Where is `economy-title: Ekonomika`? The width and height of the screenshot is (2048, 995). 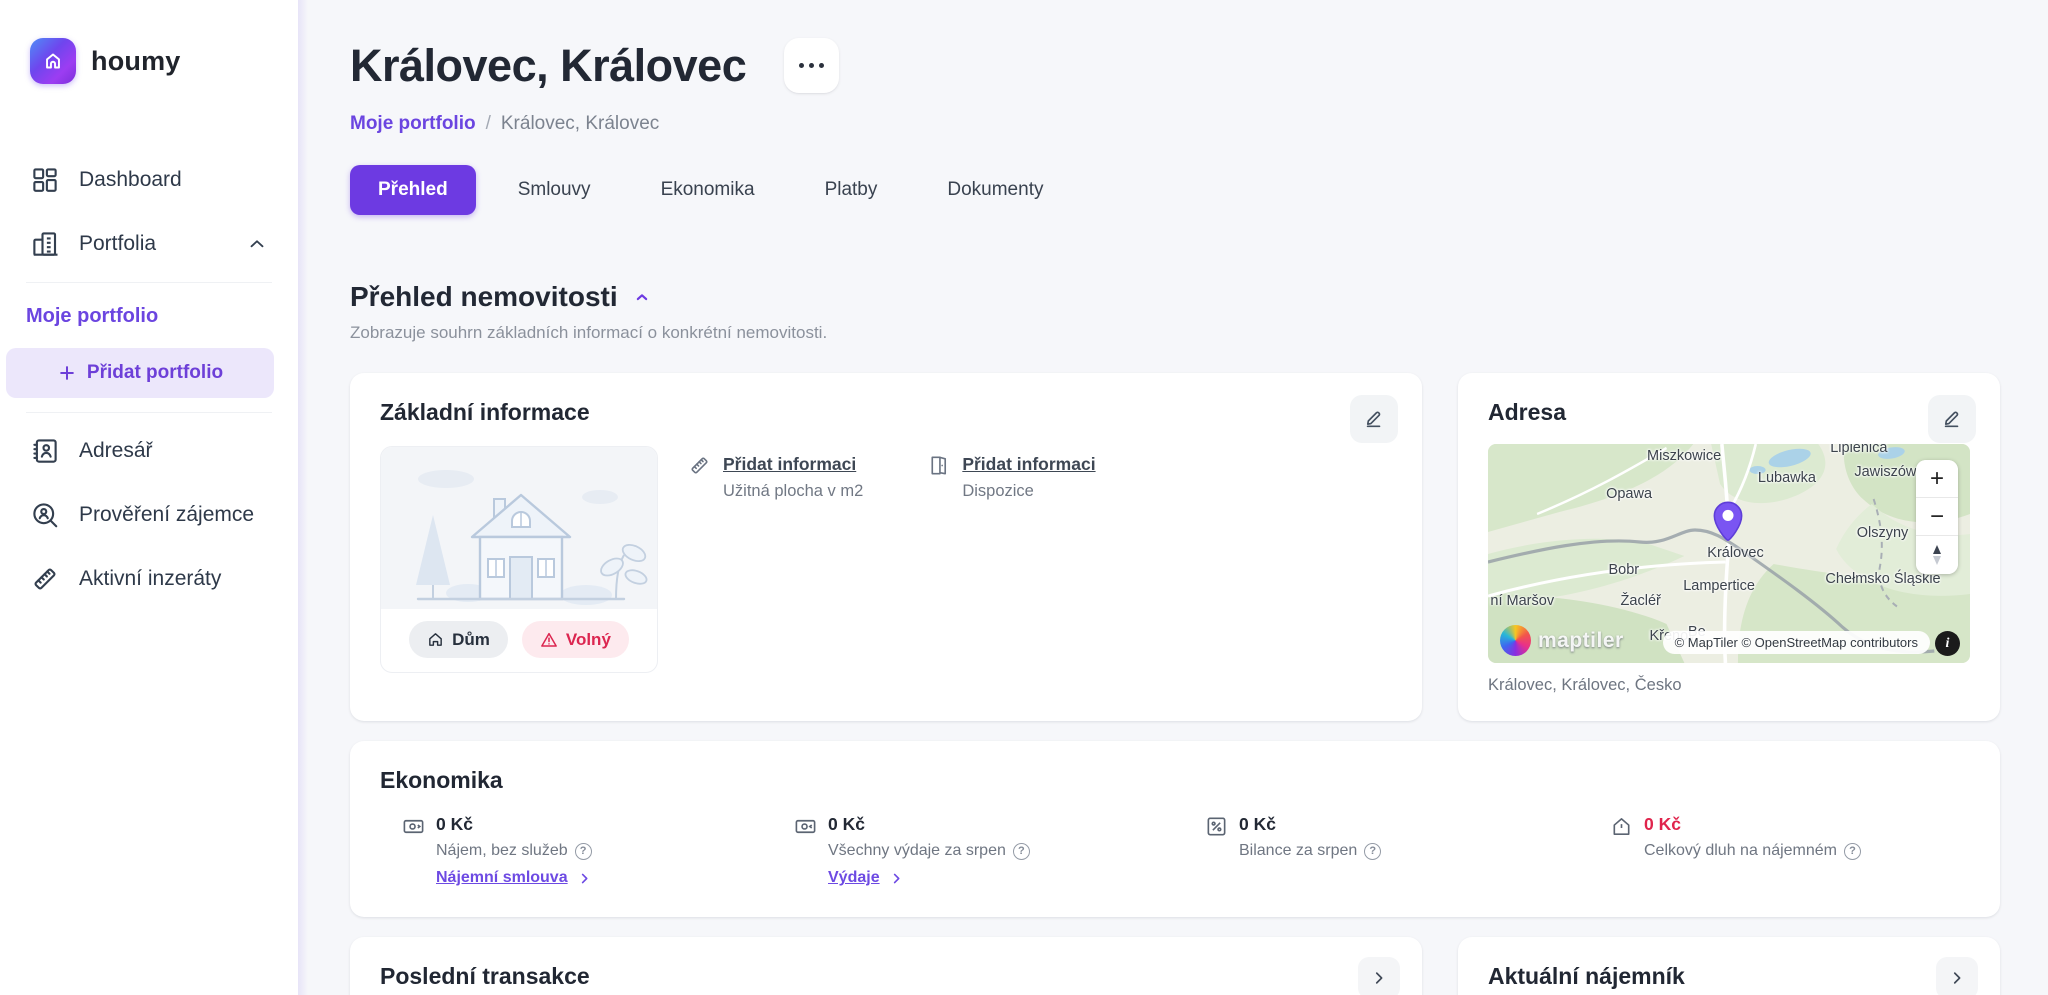 economy-title: Ekonomika is located at coordinates (441, 780).